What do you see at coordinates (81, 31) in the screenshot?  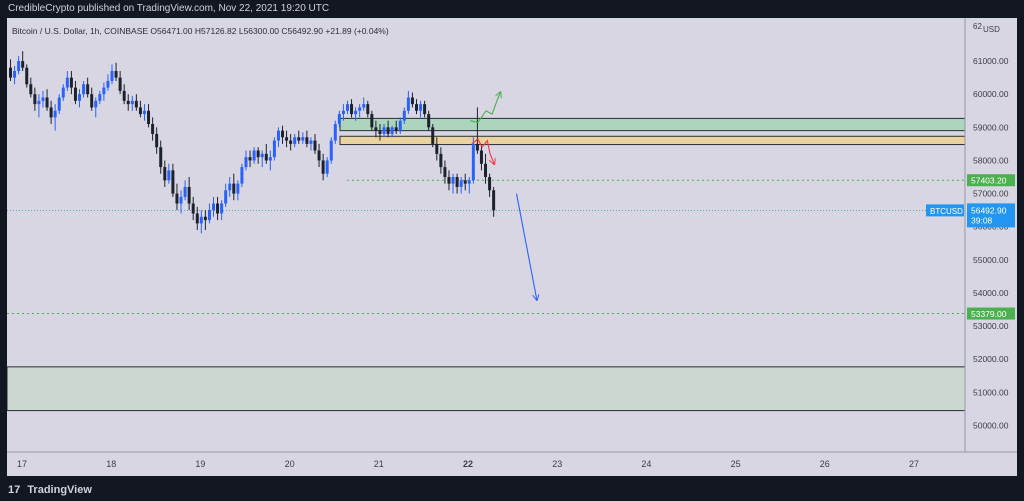 I see `legend-symbol: Bitcoin / U.S. Dollar, 1h, COINBASE` at bounding box center [81, 31].